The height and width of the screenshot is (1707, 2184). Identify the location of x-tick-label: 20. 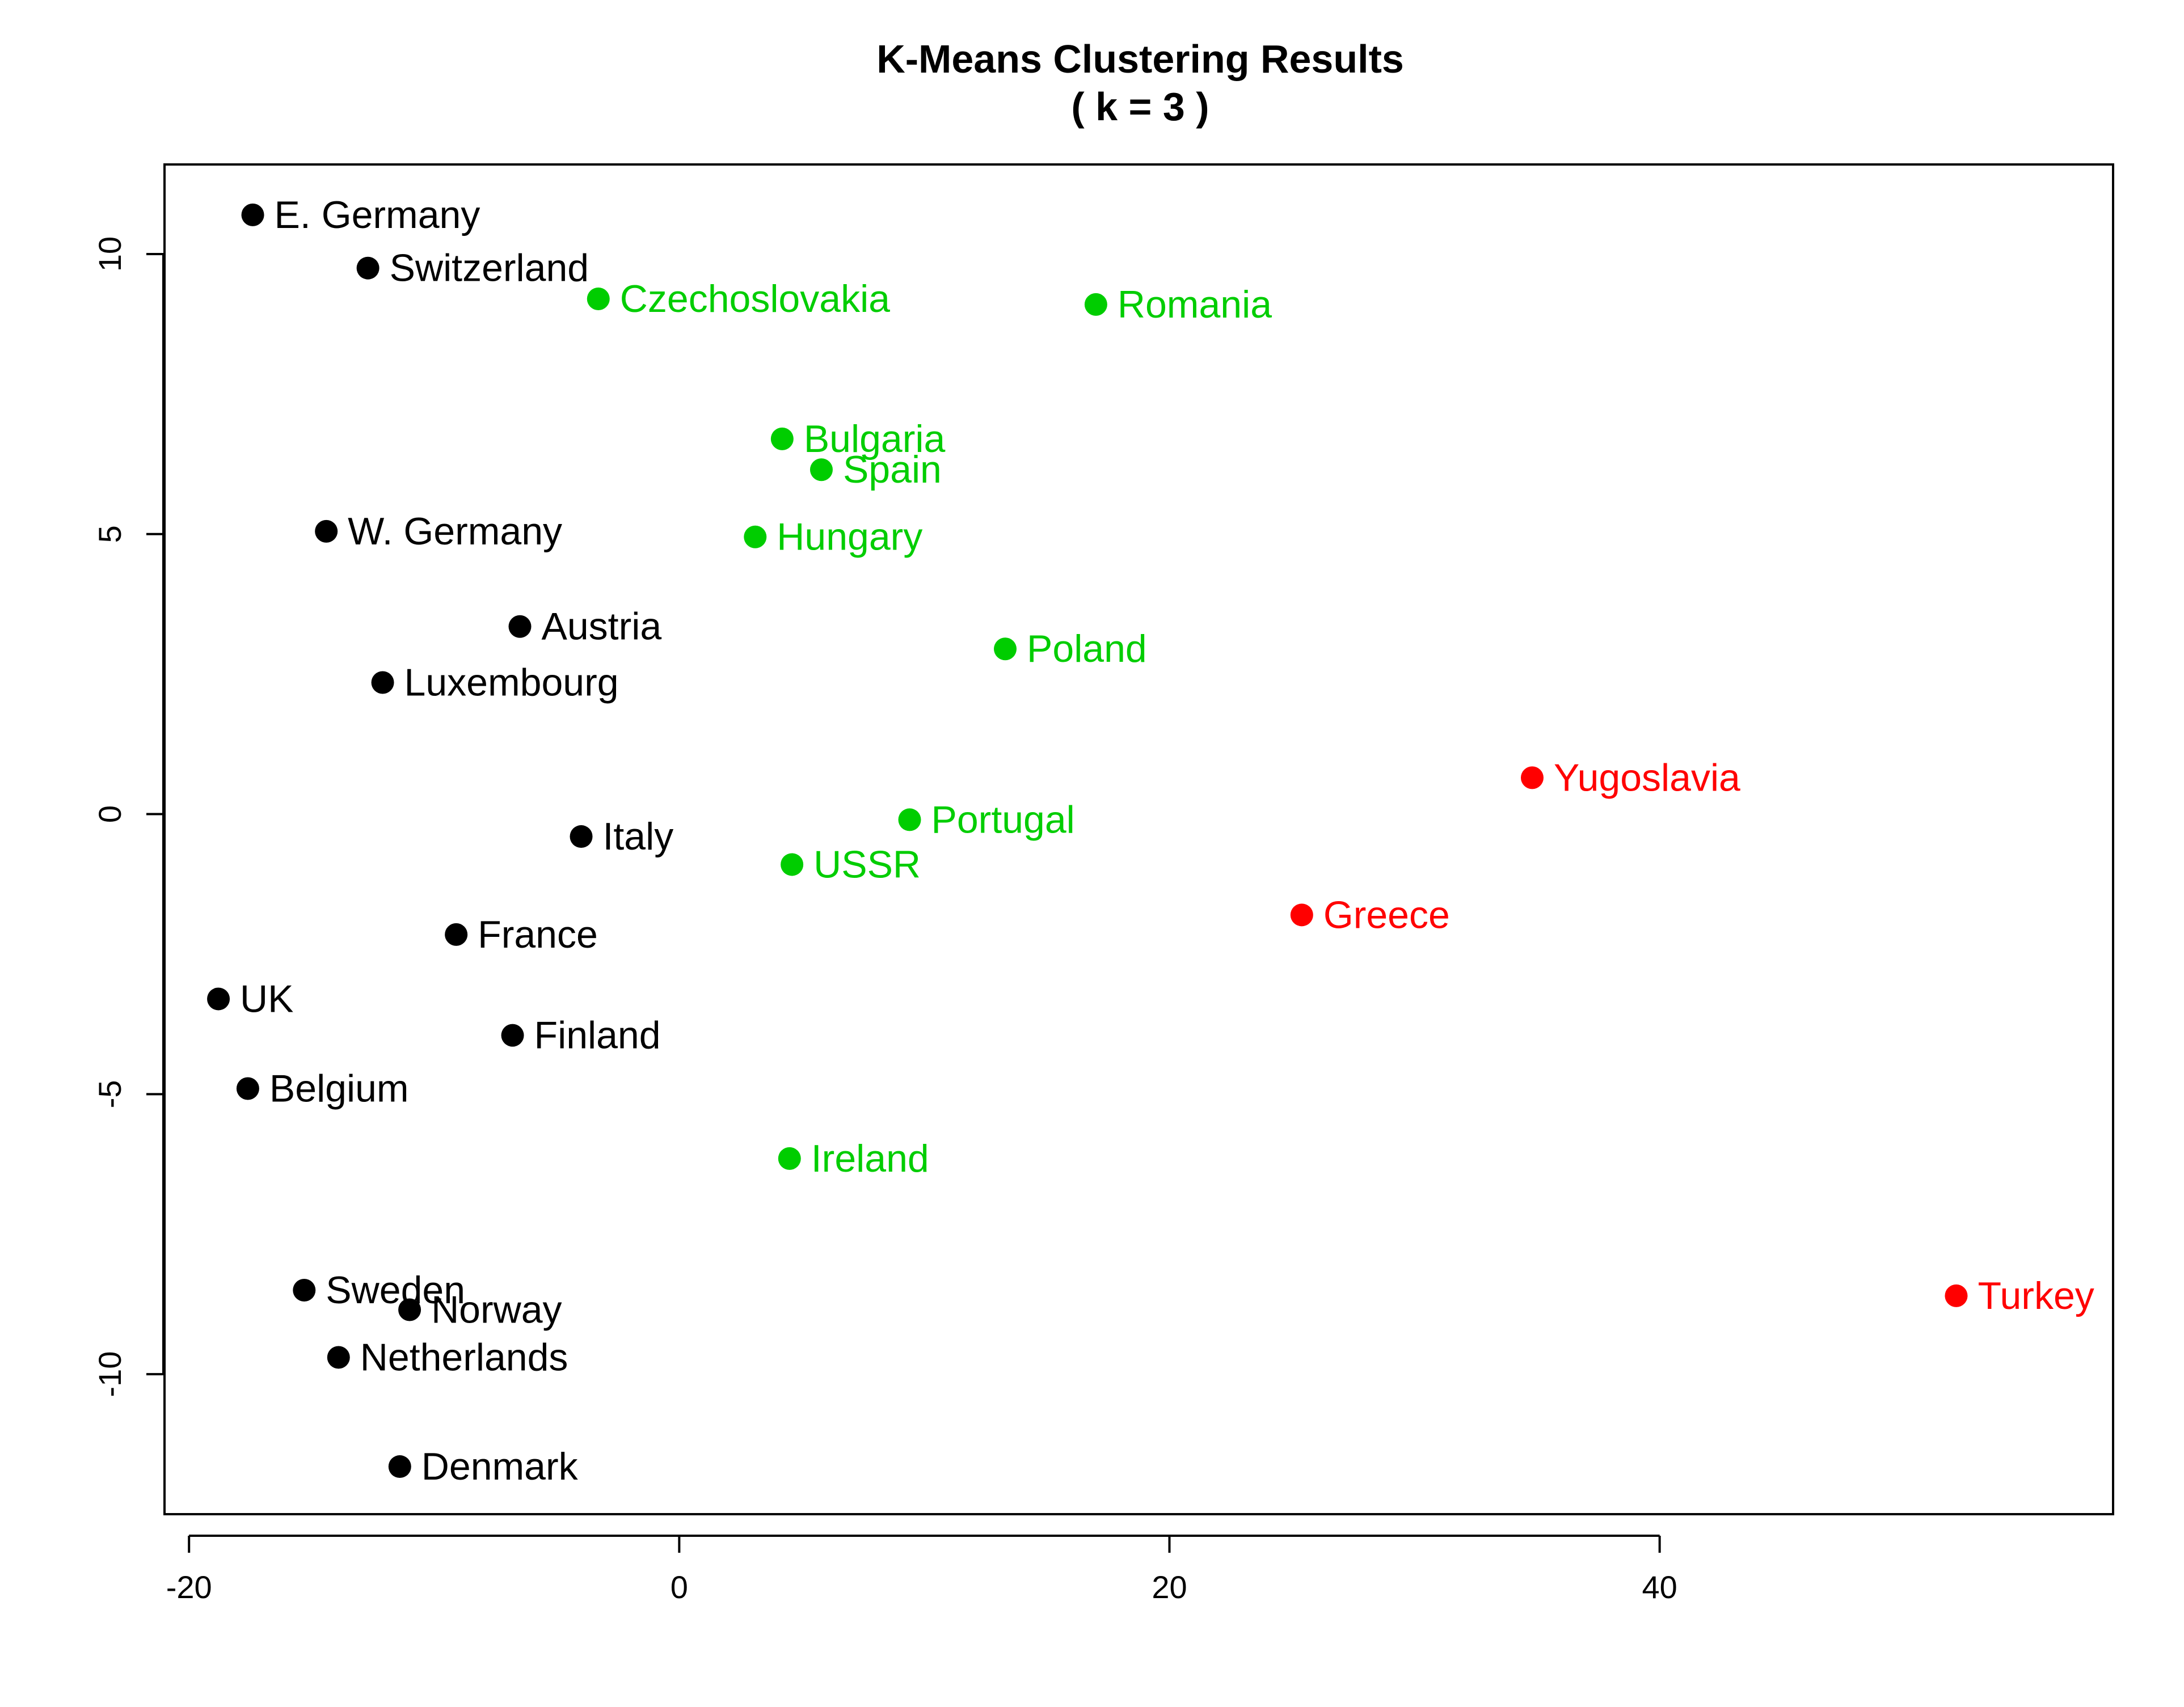
(1169, 1587).